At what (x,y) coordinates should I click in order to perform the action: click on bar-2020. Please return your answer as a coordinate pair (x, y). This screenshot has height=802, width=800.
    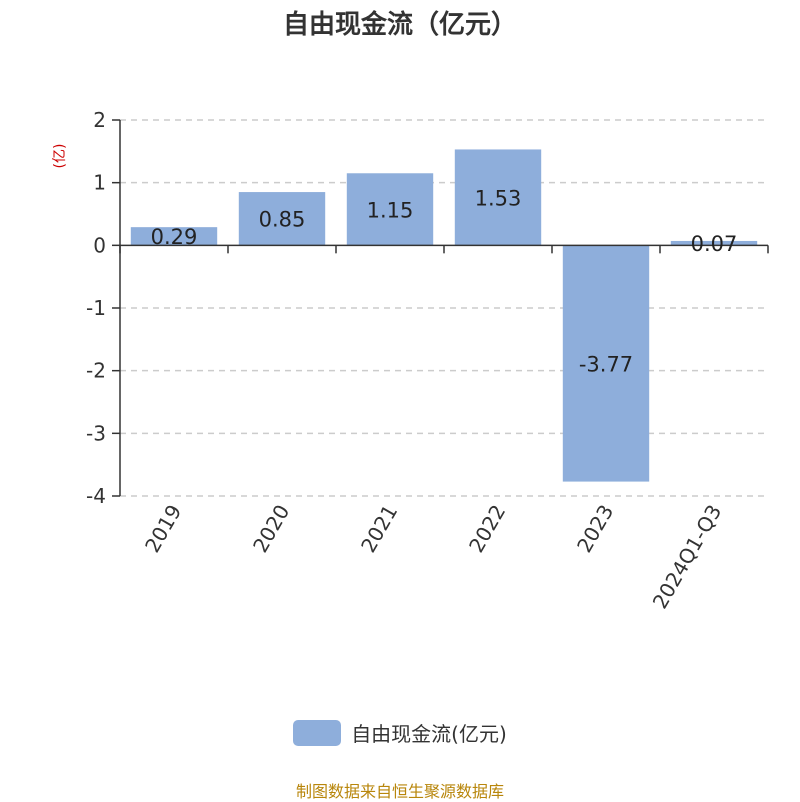
    Looking at the image, I should click on (282, 219).